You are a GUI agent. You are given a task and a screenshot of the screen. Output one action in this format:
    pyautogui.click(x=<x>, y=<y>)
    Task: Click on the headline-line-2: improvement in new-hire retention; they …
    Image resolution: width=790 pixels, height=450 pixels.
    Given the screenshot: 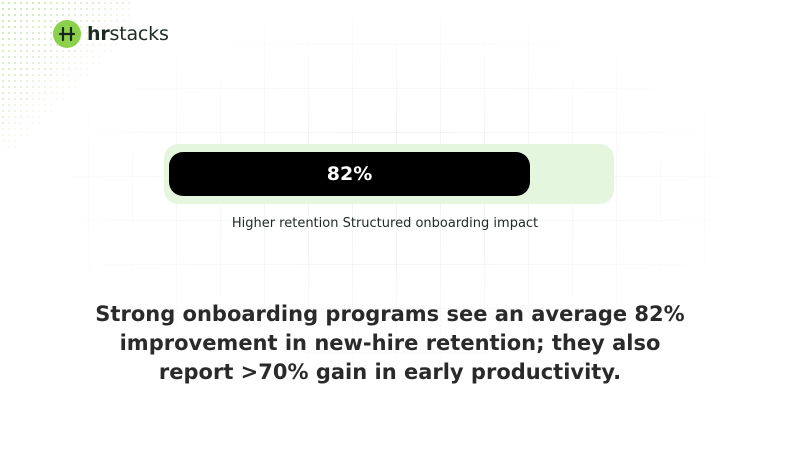 What is the action you would take?
    pyautogui.click(x=390, y=343)
    